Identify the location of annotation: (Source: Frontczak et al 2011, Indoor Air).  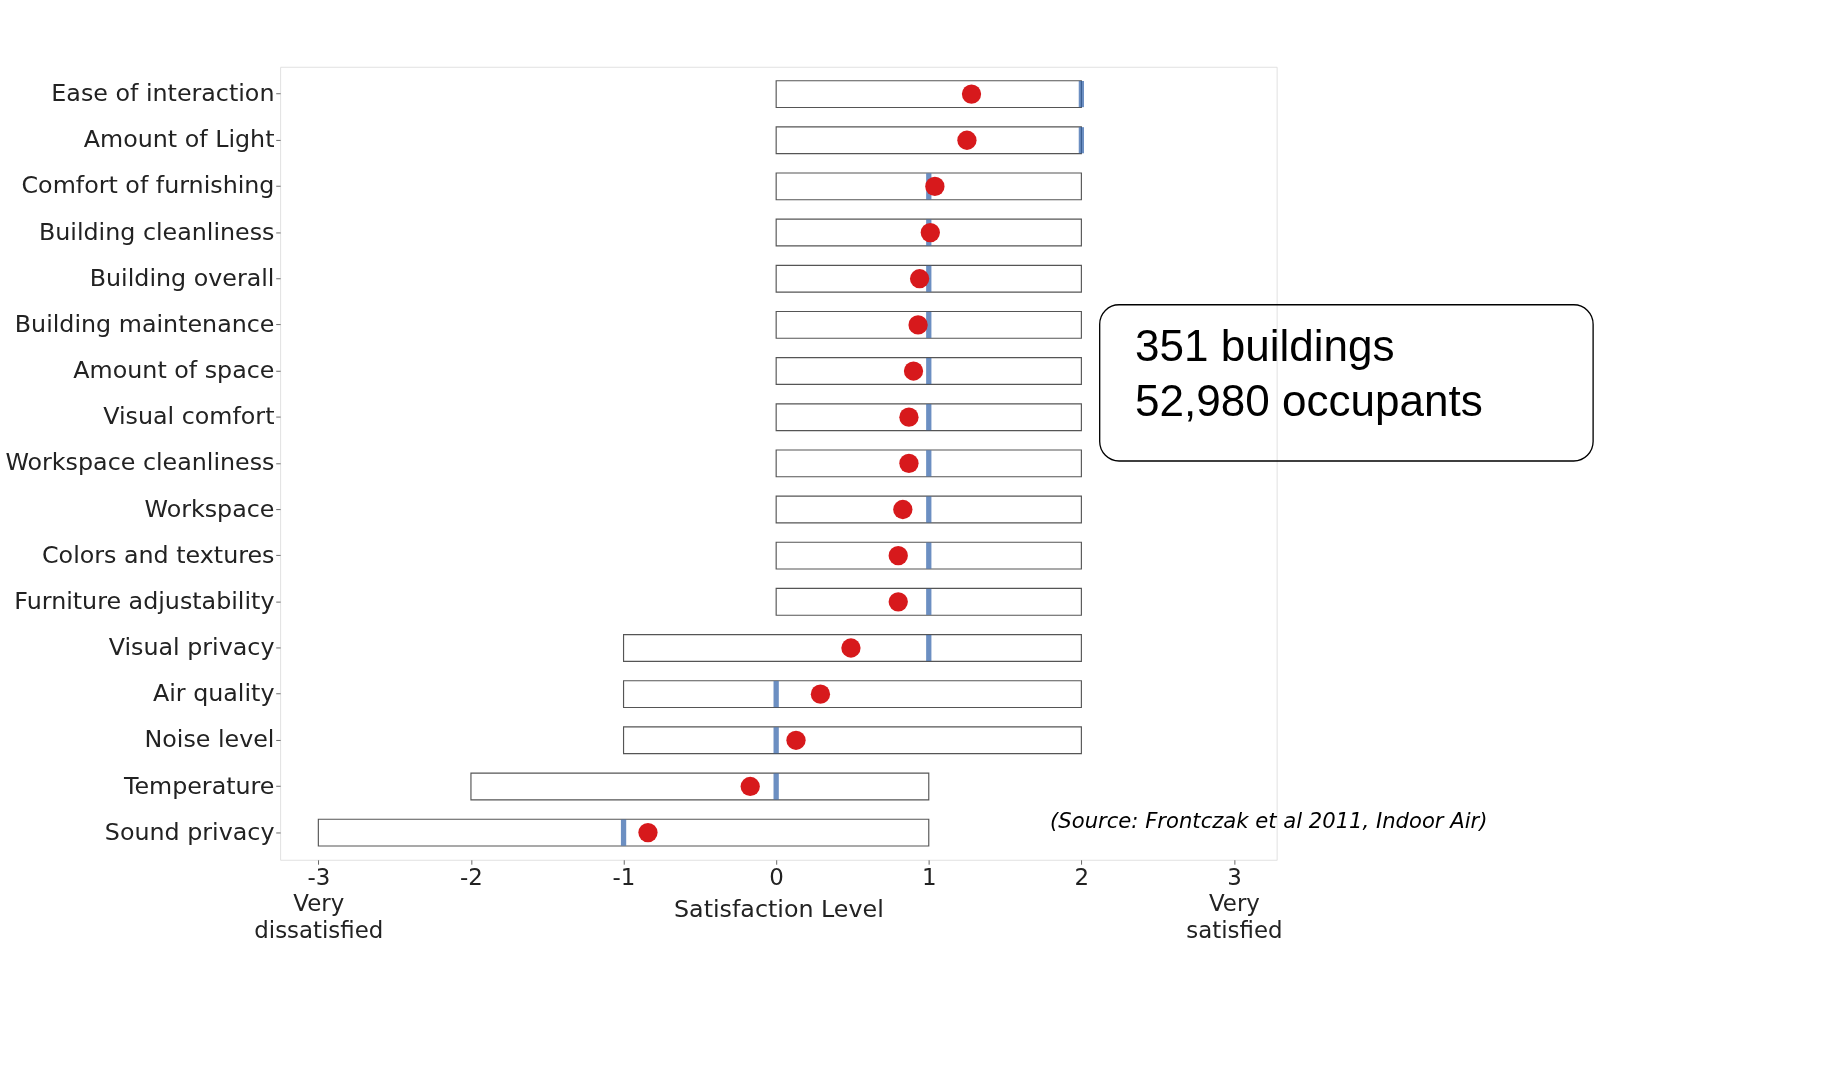
(1269, 820).